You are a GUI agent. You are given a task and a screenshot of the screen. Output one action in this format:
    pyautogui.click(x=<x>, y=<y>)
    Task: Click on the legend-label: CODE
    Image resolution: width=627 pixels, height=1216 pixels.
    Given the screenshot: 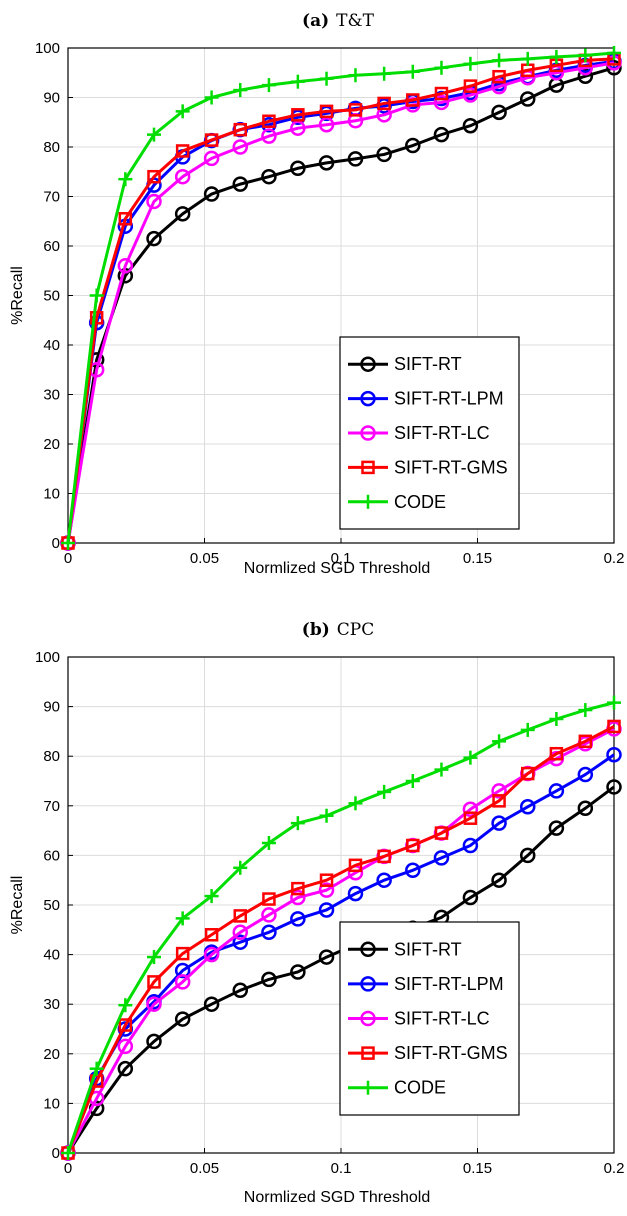 What is the action you would take?
    pyautogui.click(x=420, y=502)
    